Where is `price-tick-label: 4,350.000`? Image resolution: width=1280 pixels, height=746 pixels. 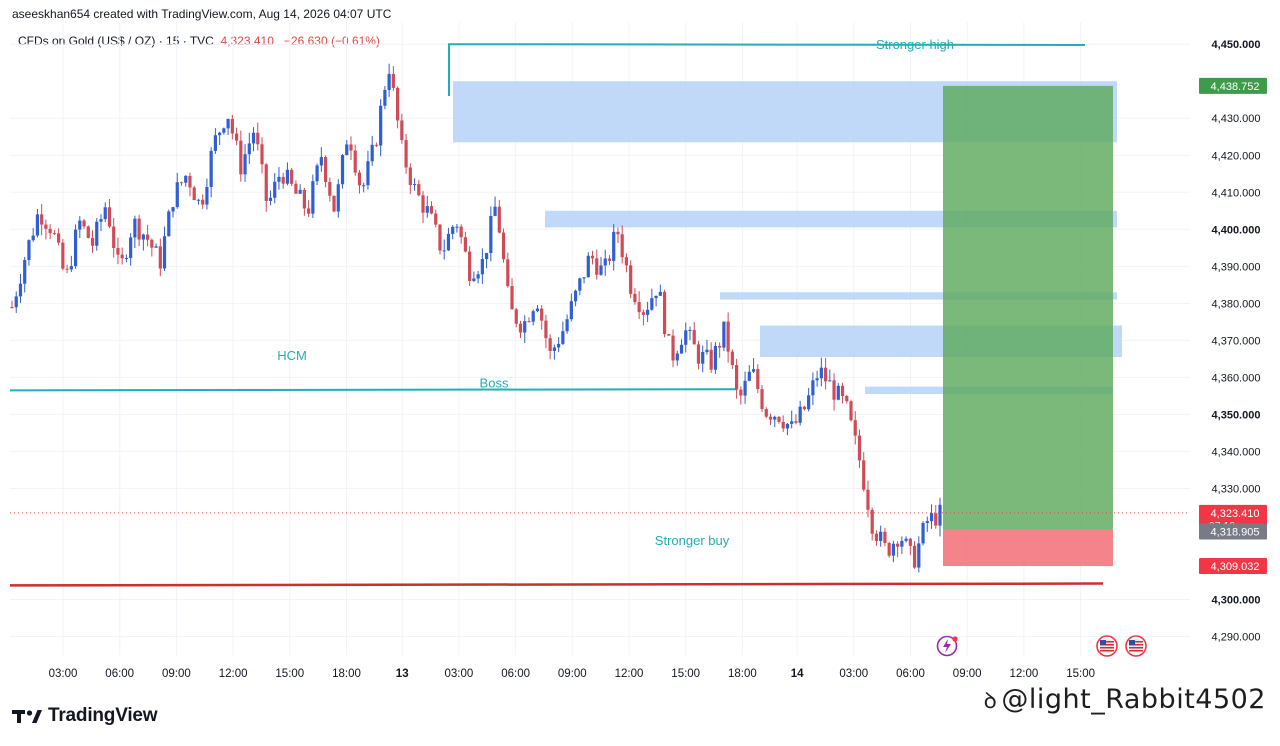
price-tick-label: 4,350.000 is located at coordinates (1236, 415).